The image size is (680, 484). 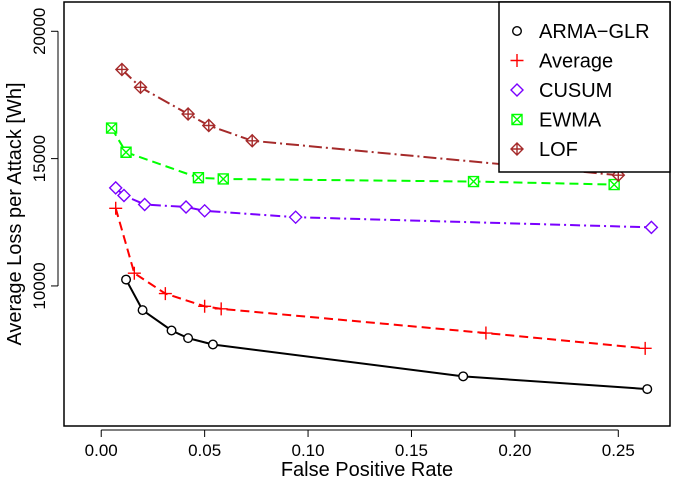 I want to click on y-tick-label: 20000, so click(x=39, y=31).